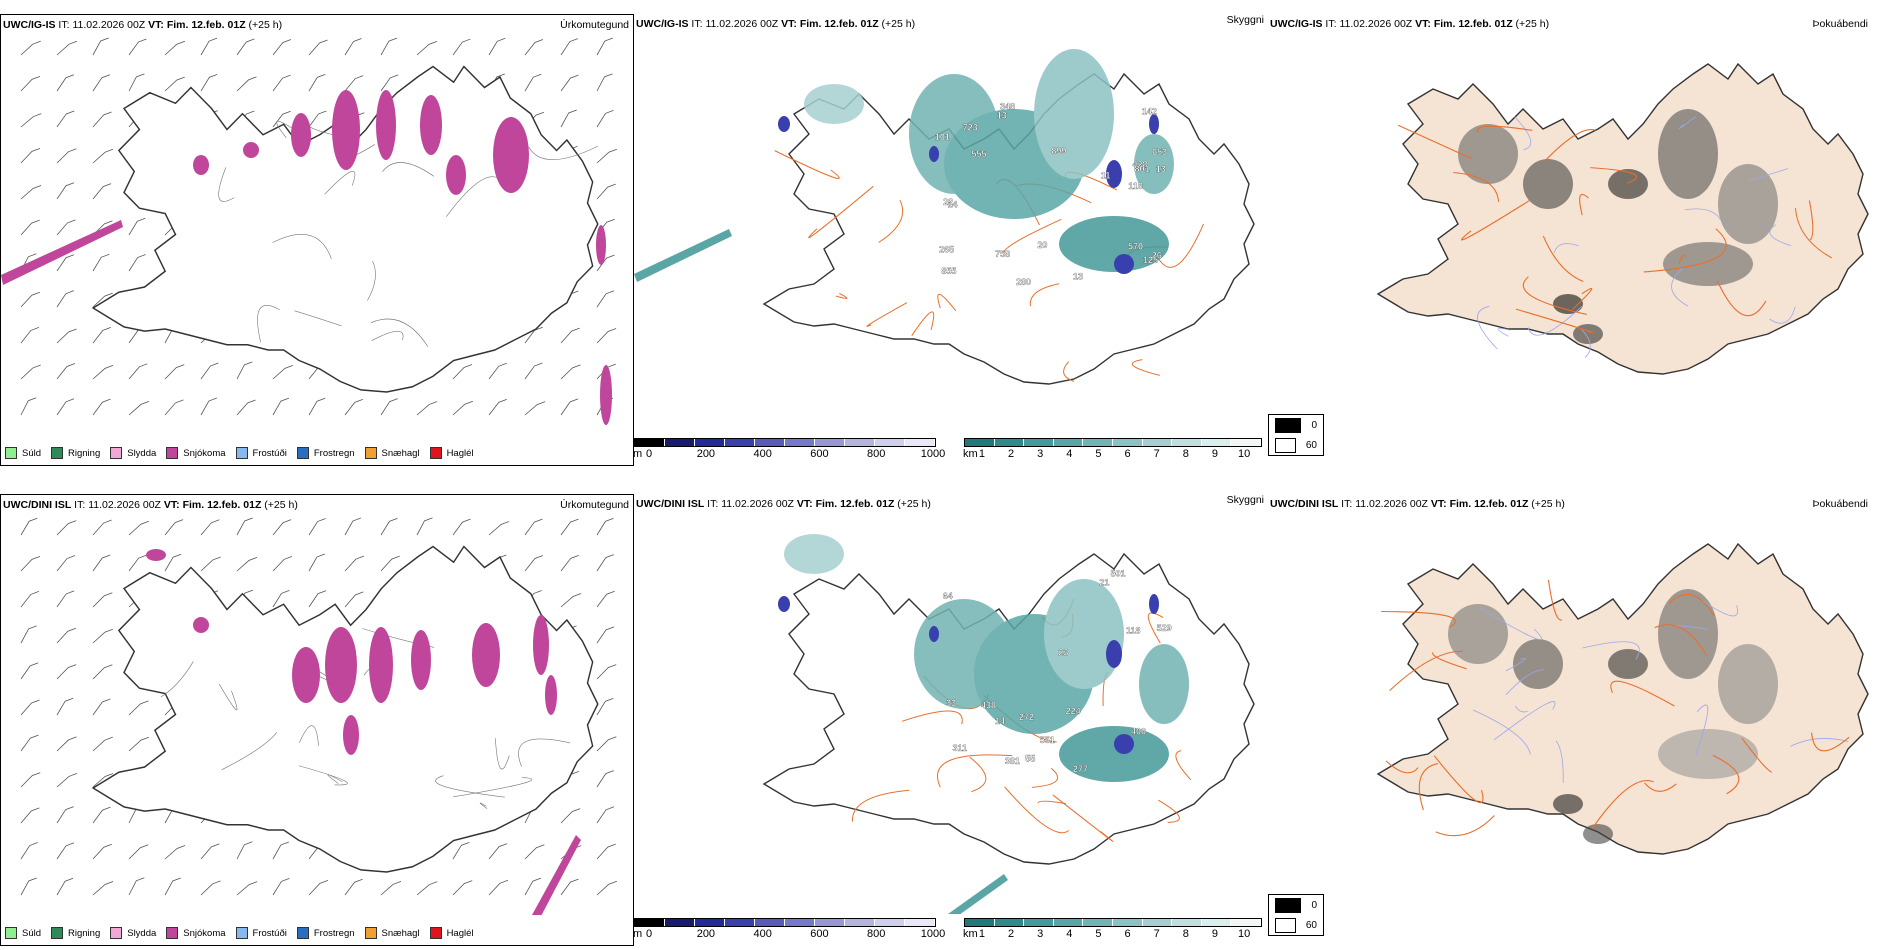 This screenshot has height=950, width=1900. I want to click on iceland-outline, so click(345, 709).